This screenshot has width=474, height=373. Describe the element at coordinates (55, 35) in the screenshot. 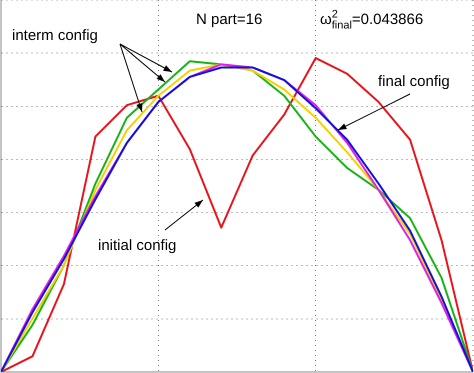

I see `text: interm config` at that location.